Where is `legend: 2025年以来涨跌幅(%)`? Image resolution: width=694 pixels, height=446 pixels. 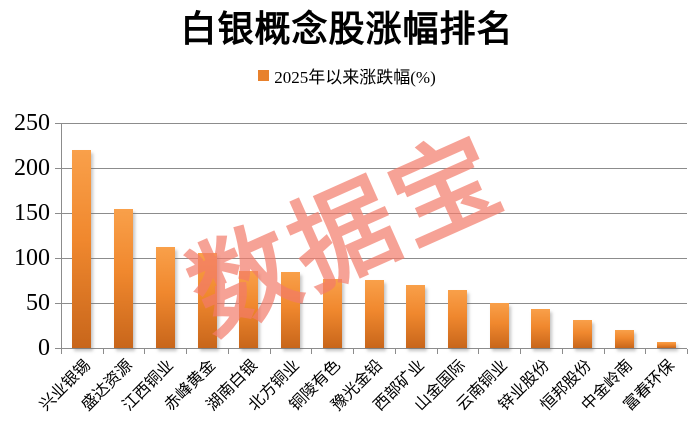 legend: 2025年以来涨跌幅(%) is located at coordinates (347, 75).